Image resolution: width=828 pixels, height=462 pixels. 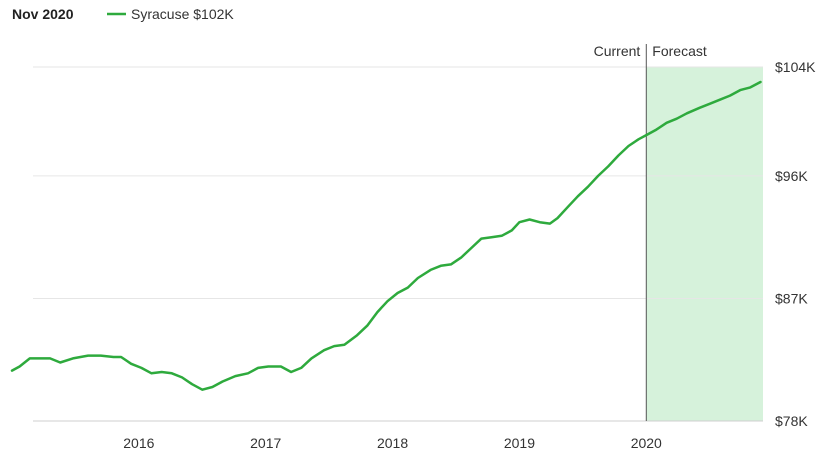 I want to click on x-tick-label: 2017, so click(x=265, y=443).